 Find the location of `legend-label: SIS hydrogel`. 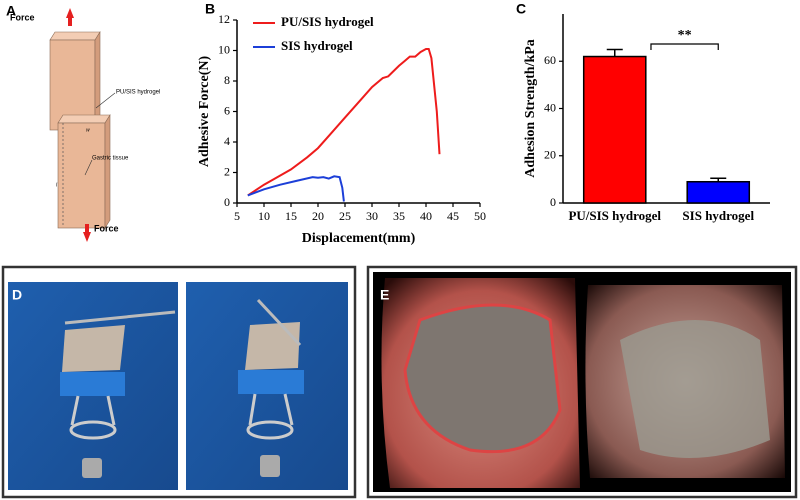

legend-label: SIS hydrogel is located at coordinates (317, 45).